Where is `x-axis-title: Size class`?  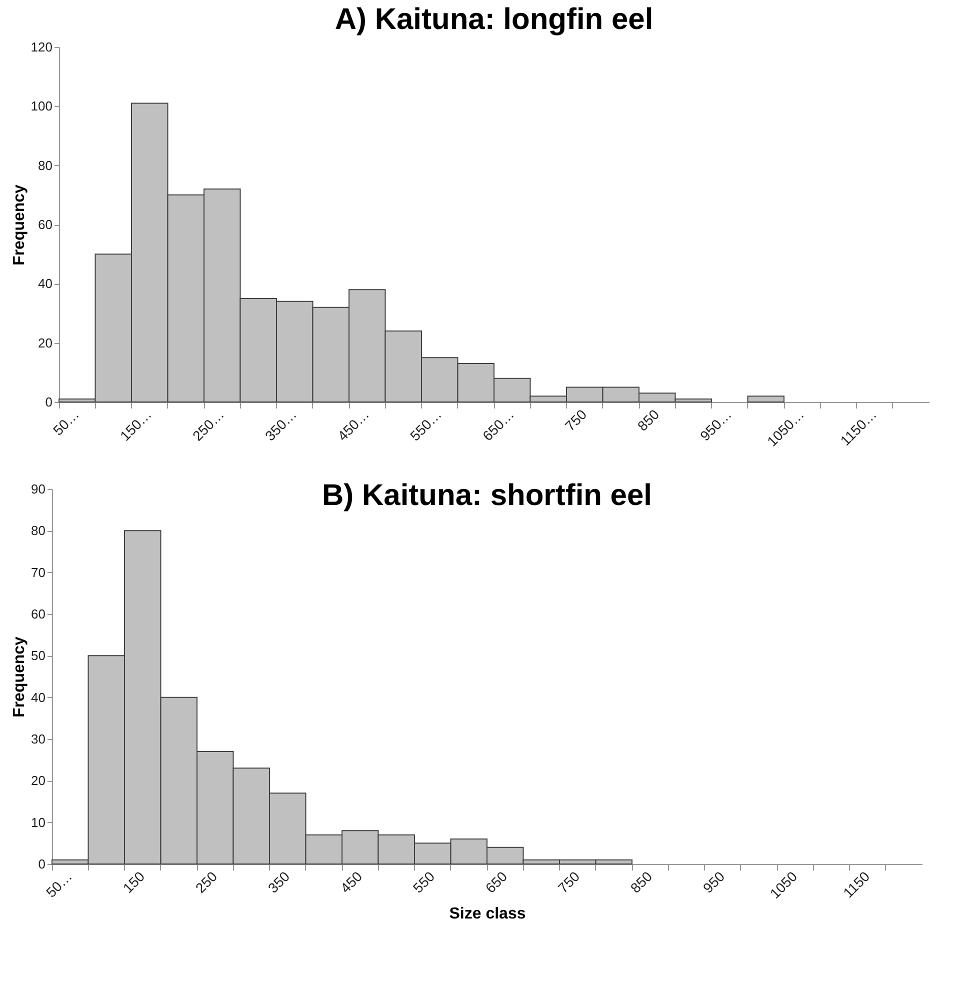 x-axis-title: Size class is located at coordinates (487, 913).